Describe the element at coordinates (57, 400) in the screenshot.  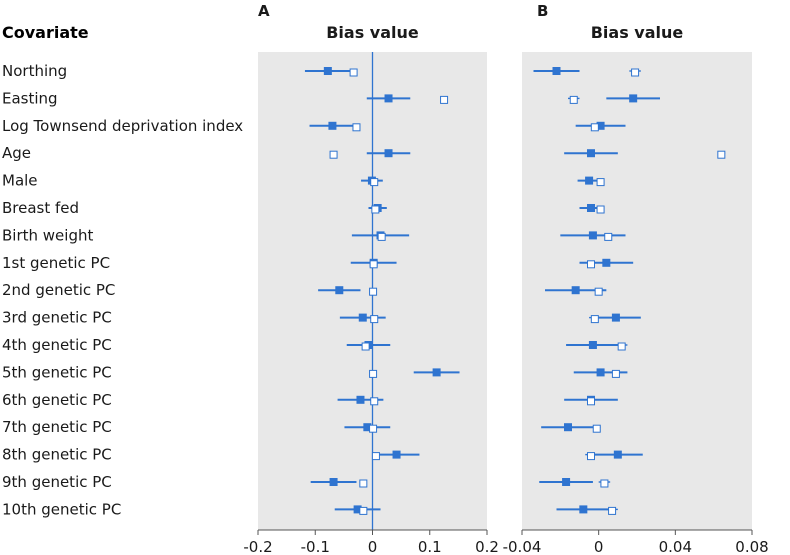
I see `covariate-label-6th-genetic-pc: 6th genetic PC` at that location.